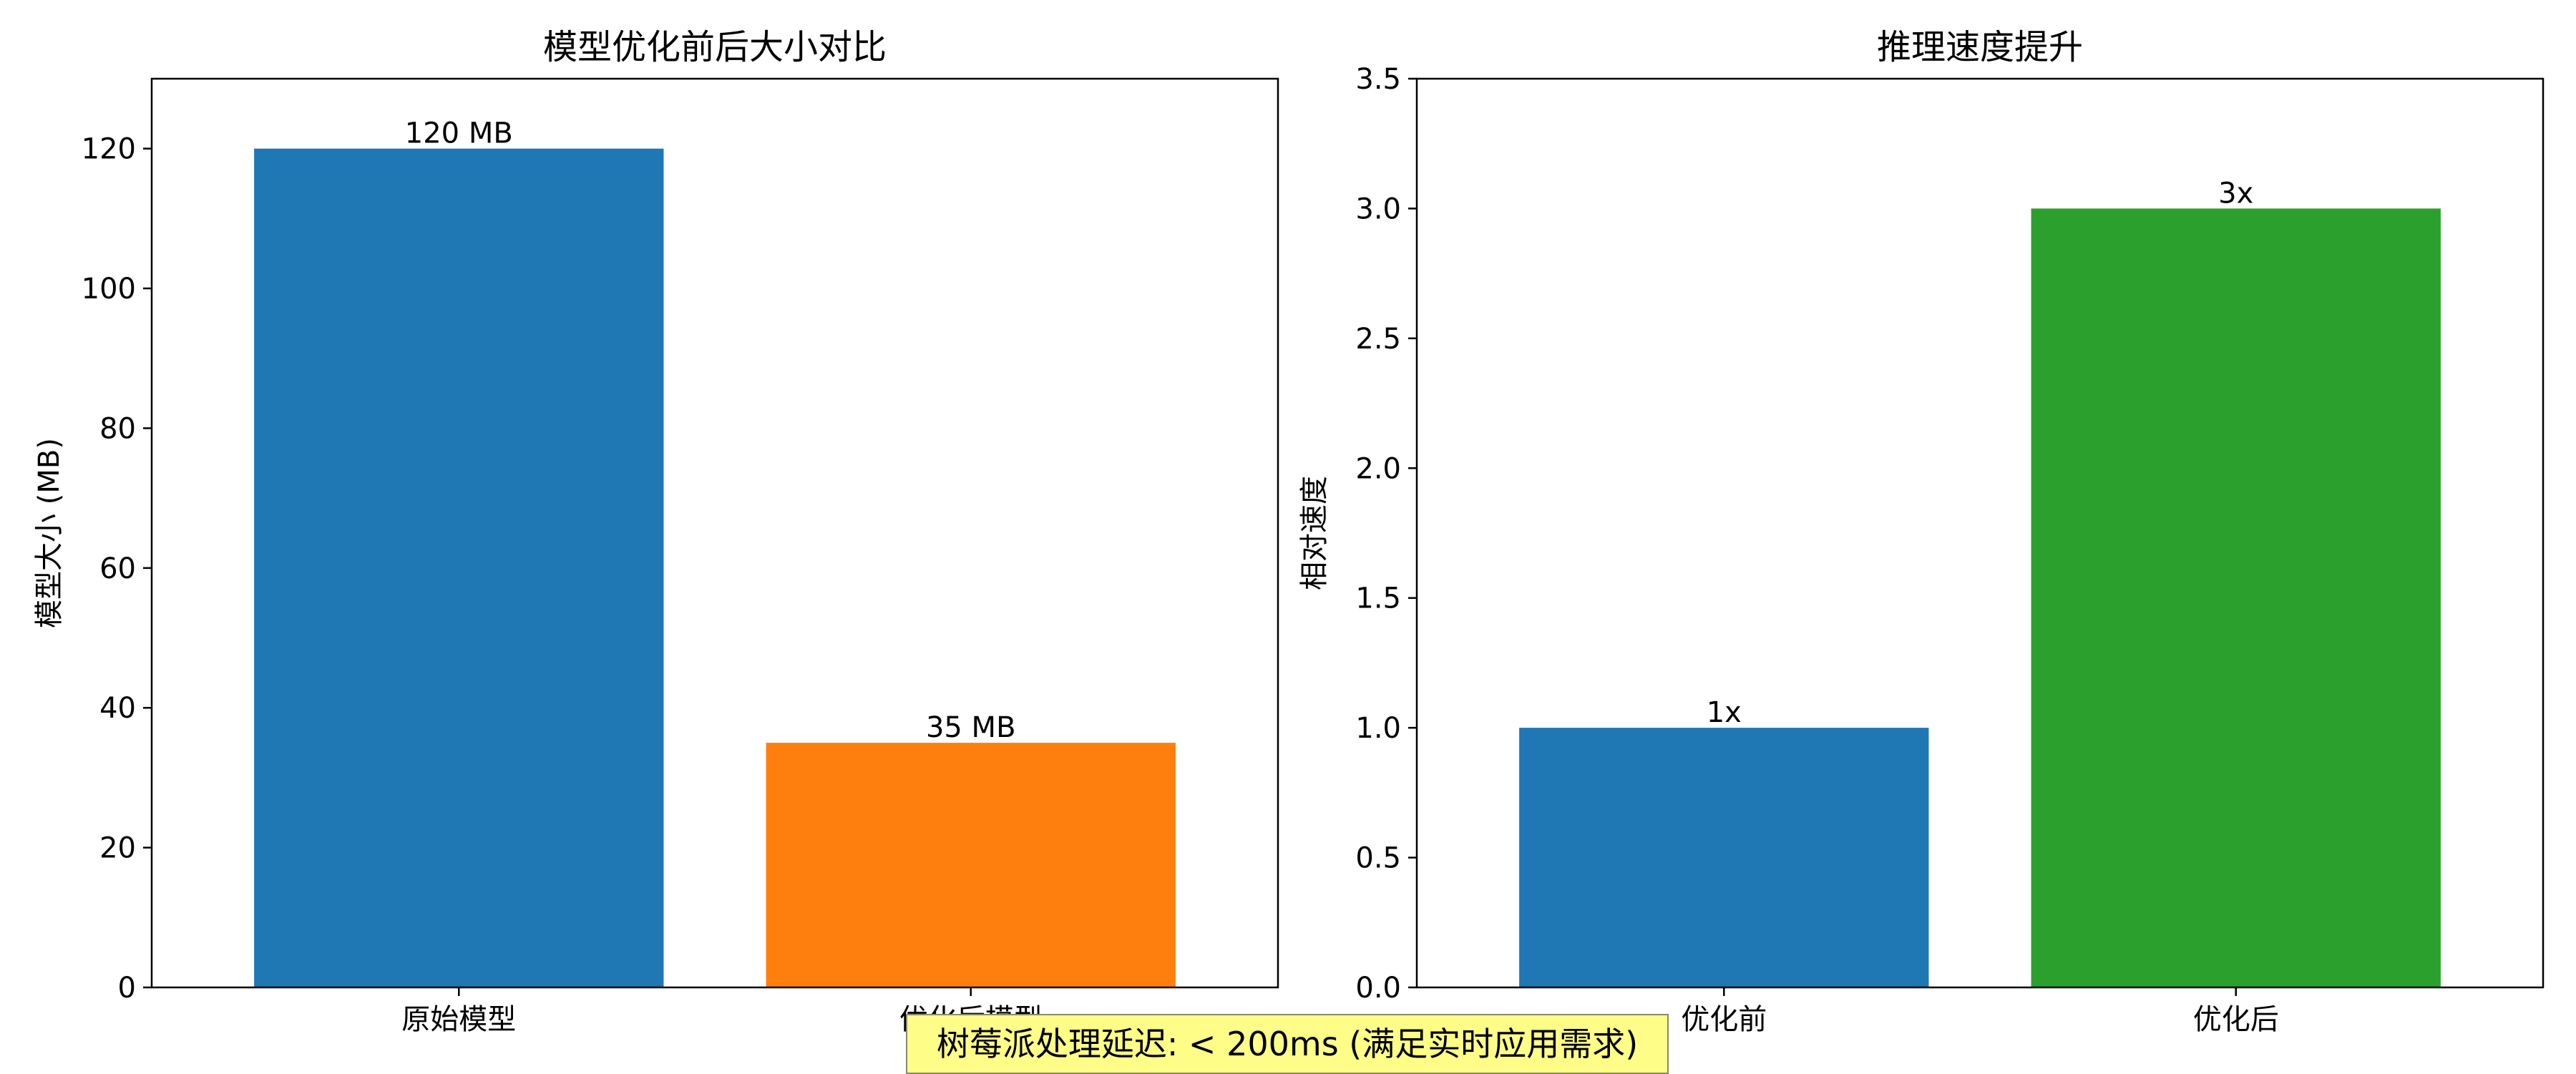 The image size is (2576, 1074). Describe the element at coordinates (1378, 208) in the screenshot. I see `y-tick-label-7: 3.0` at that location.